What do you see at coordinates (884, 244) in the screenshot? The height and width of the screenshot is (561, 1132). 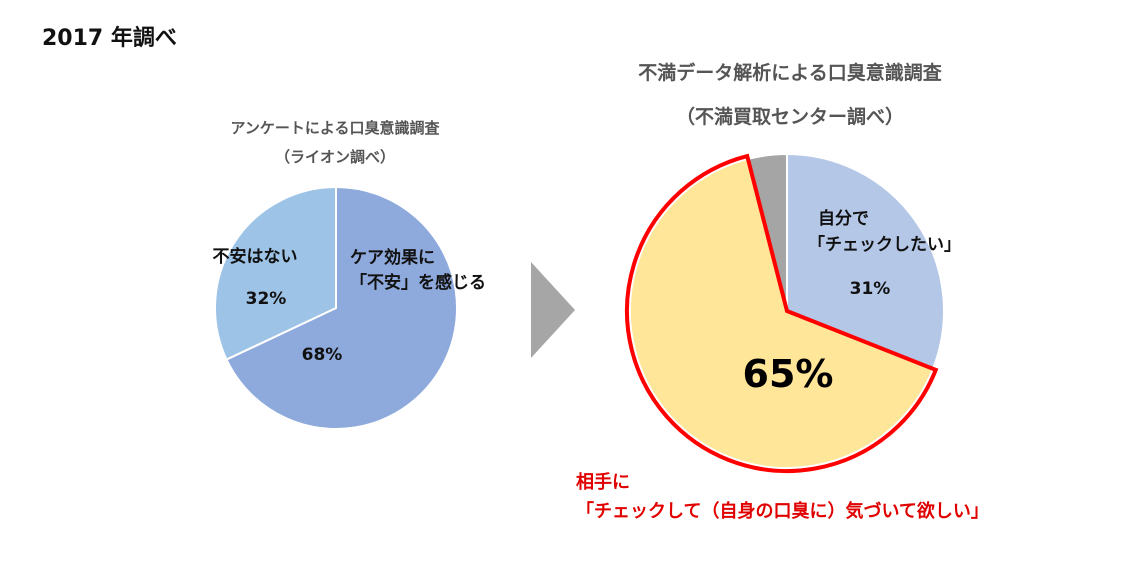 I see `right-pie-label-1-line-2: 「チェックしたい」` at bounding box center [884, 244].